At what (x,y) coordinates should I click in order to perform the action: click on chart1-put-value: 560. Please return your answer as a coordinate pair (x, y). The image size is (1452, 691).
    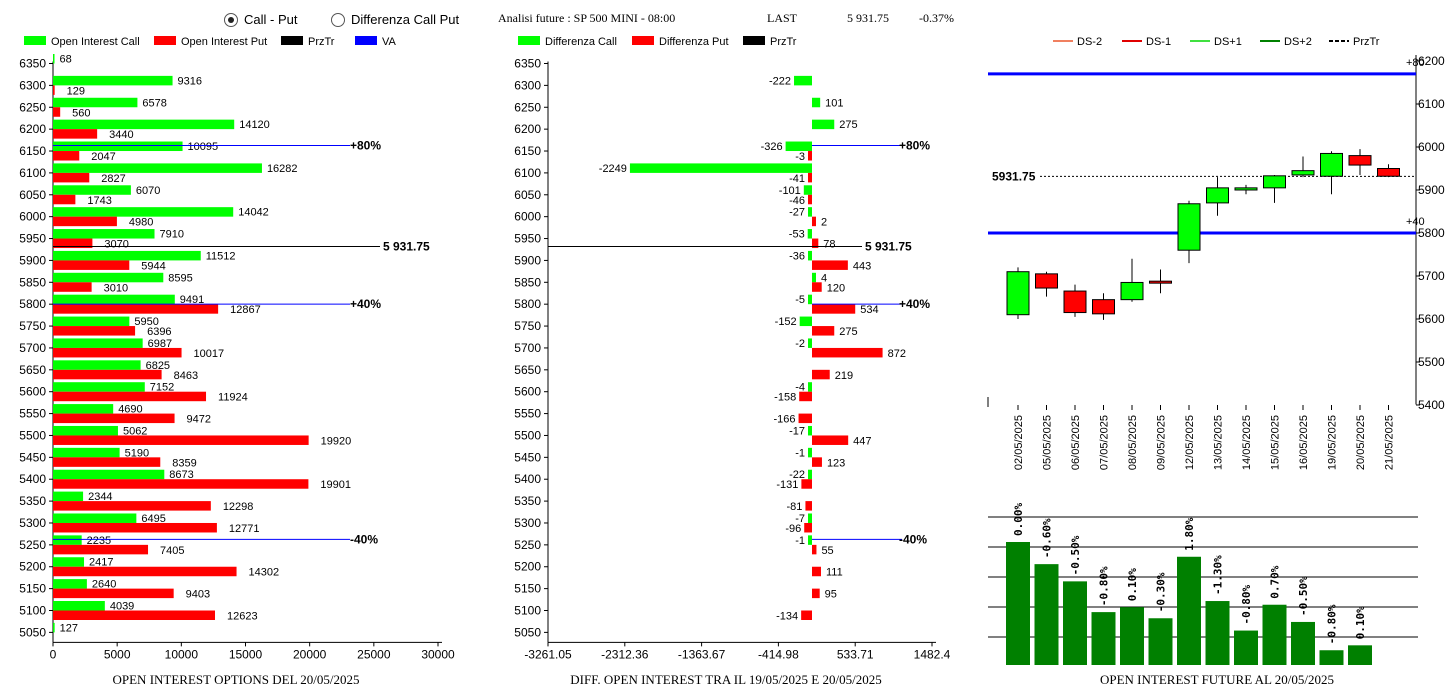
    Looking at the image, I should click on (81, 113).